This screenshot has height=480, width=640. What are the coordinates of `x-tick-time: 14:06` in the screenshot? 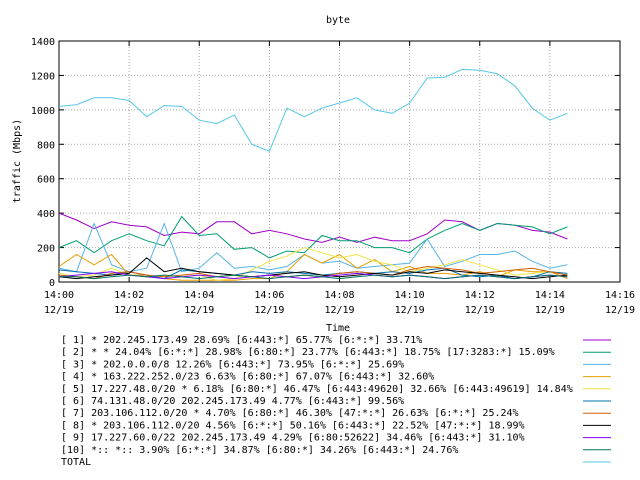 It's located at (269, 295).